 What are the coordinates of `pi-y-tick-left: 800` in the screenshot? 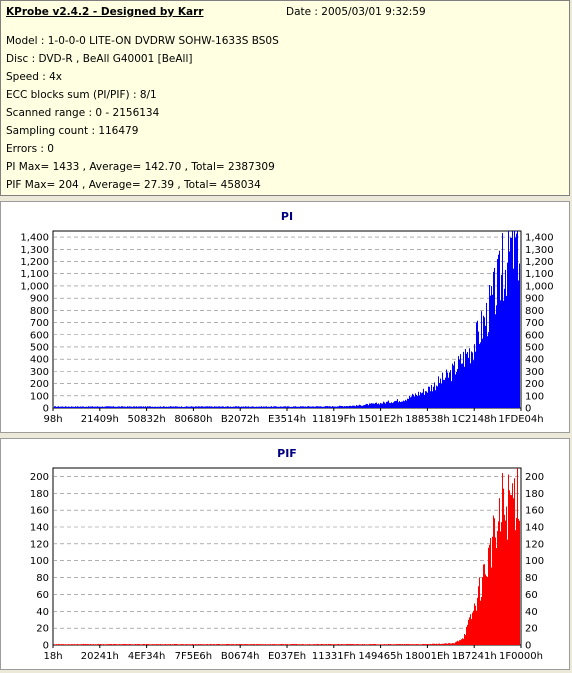 It's located at (39, 311).